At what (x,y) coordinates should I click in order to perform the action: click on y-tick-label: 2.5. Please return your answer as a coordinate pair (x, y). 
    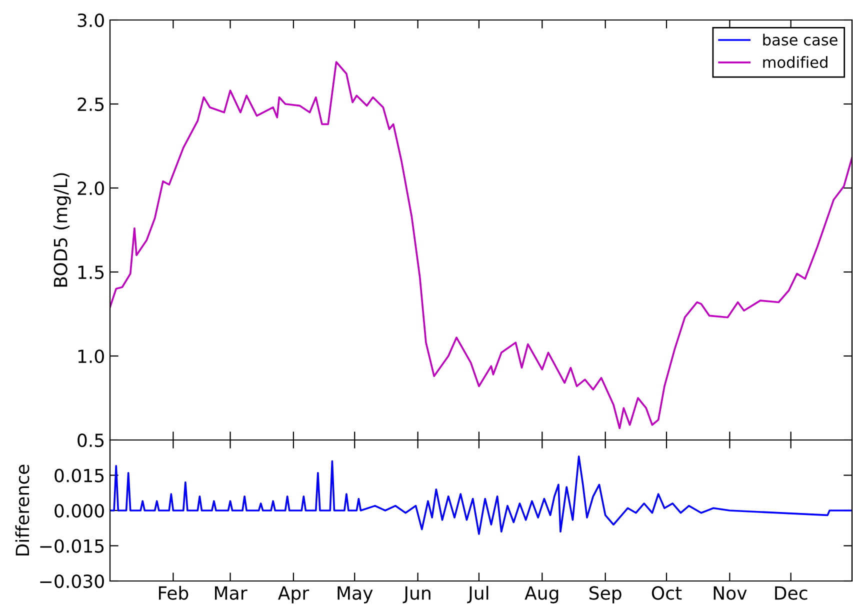
    Looking at the image, I should click on (91, 104).